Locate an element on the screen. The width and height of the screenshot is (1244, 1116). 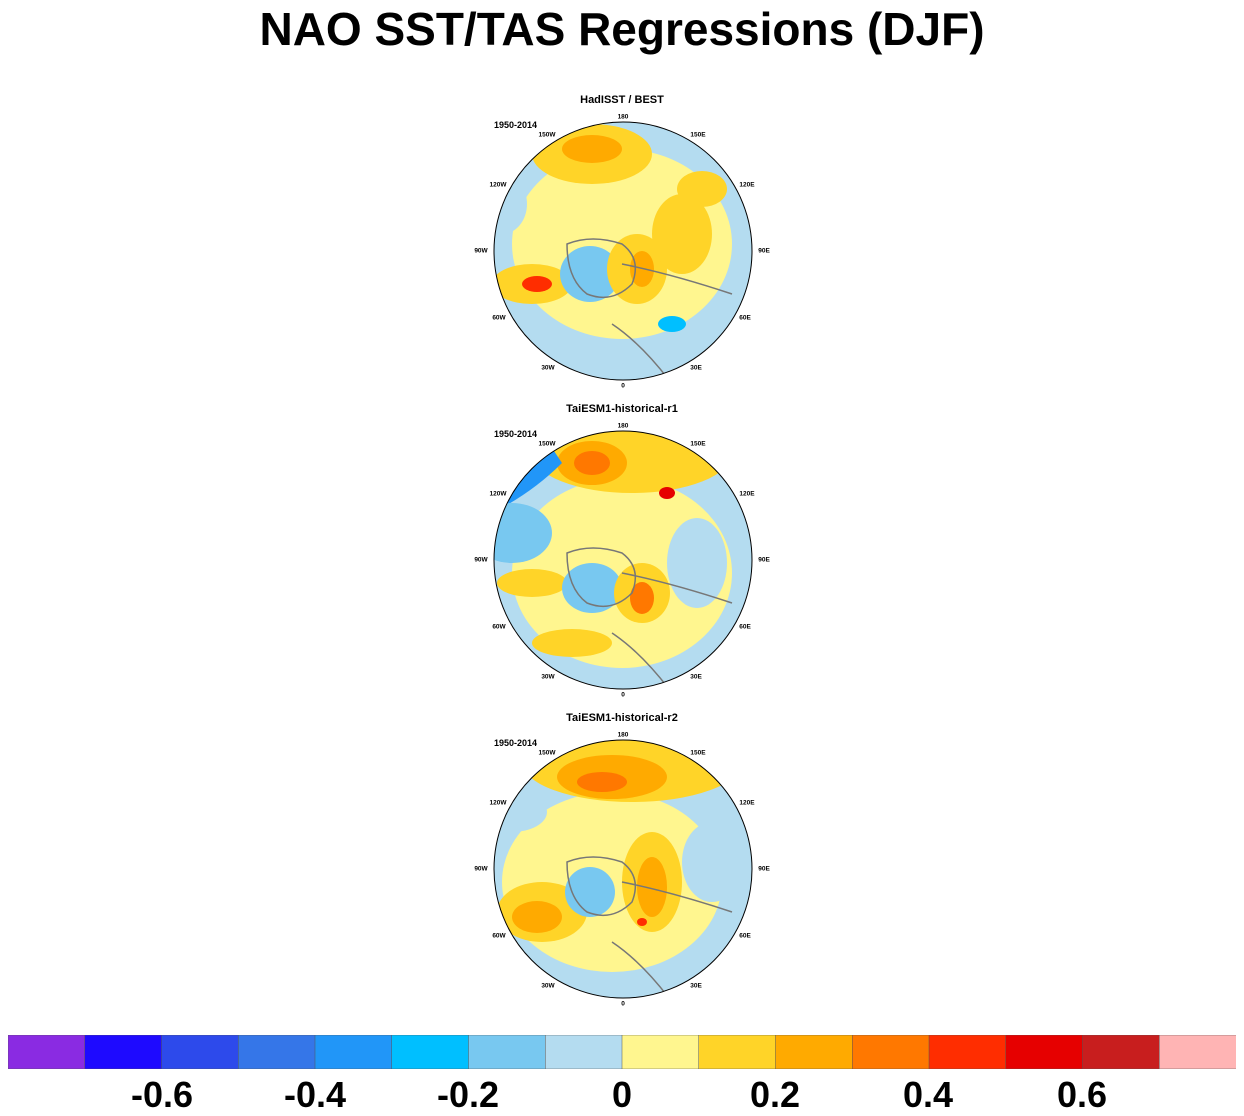
colorbar is located at coordinates (622, 1052).